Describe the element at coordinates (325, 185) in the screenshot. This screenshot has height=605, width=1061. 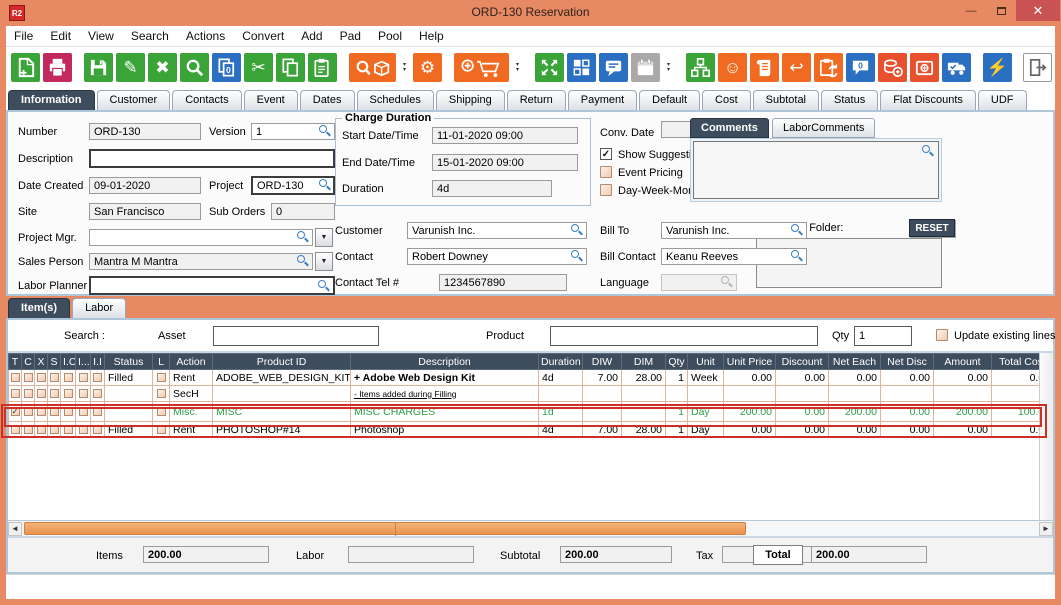
I see `project-search-icon` at that location.